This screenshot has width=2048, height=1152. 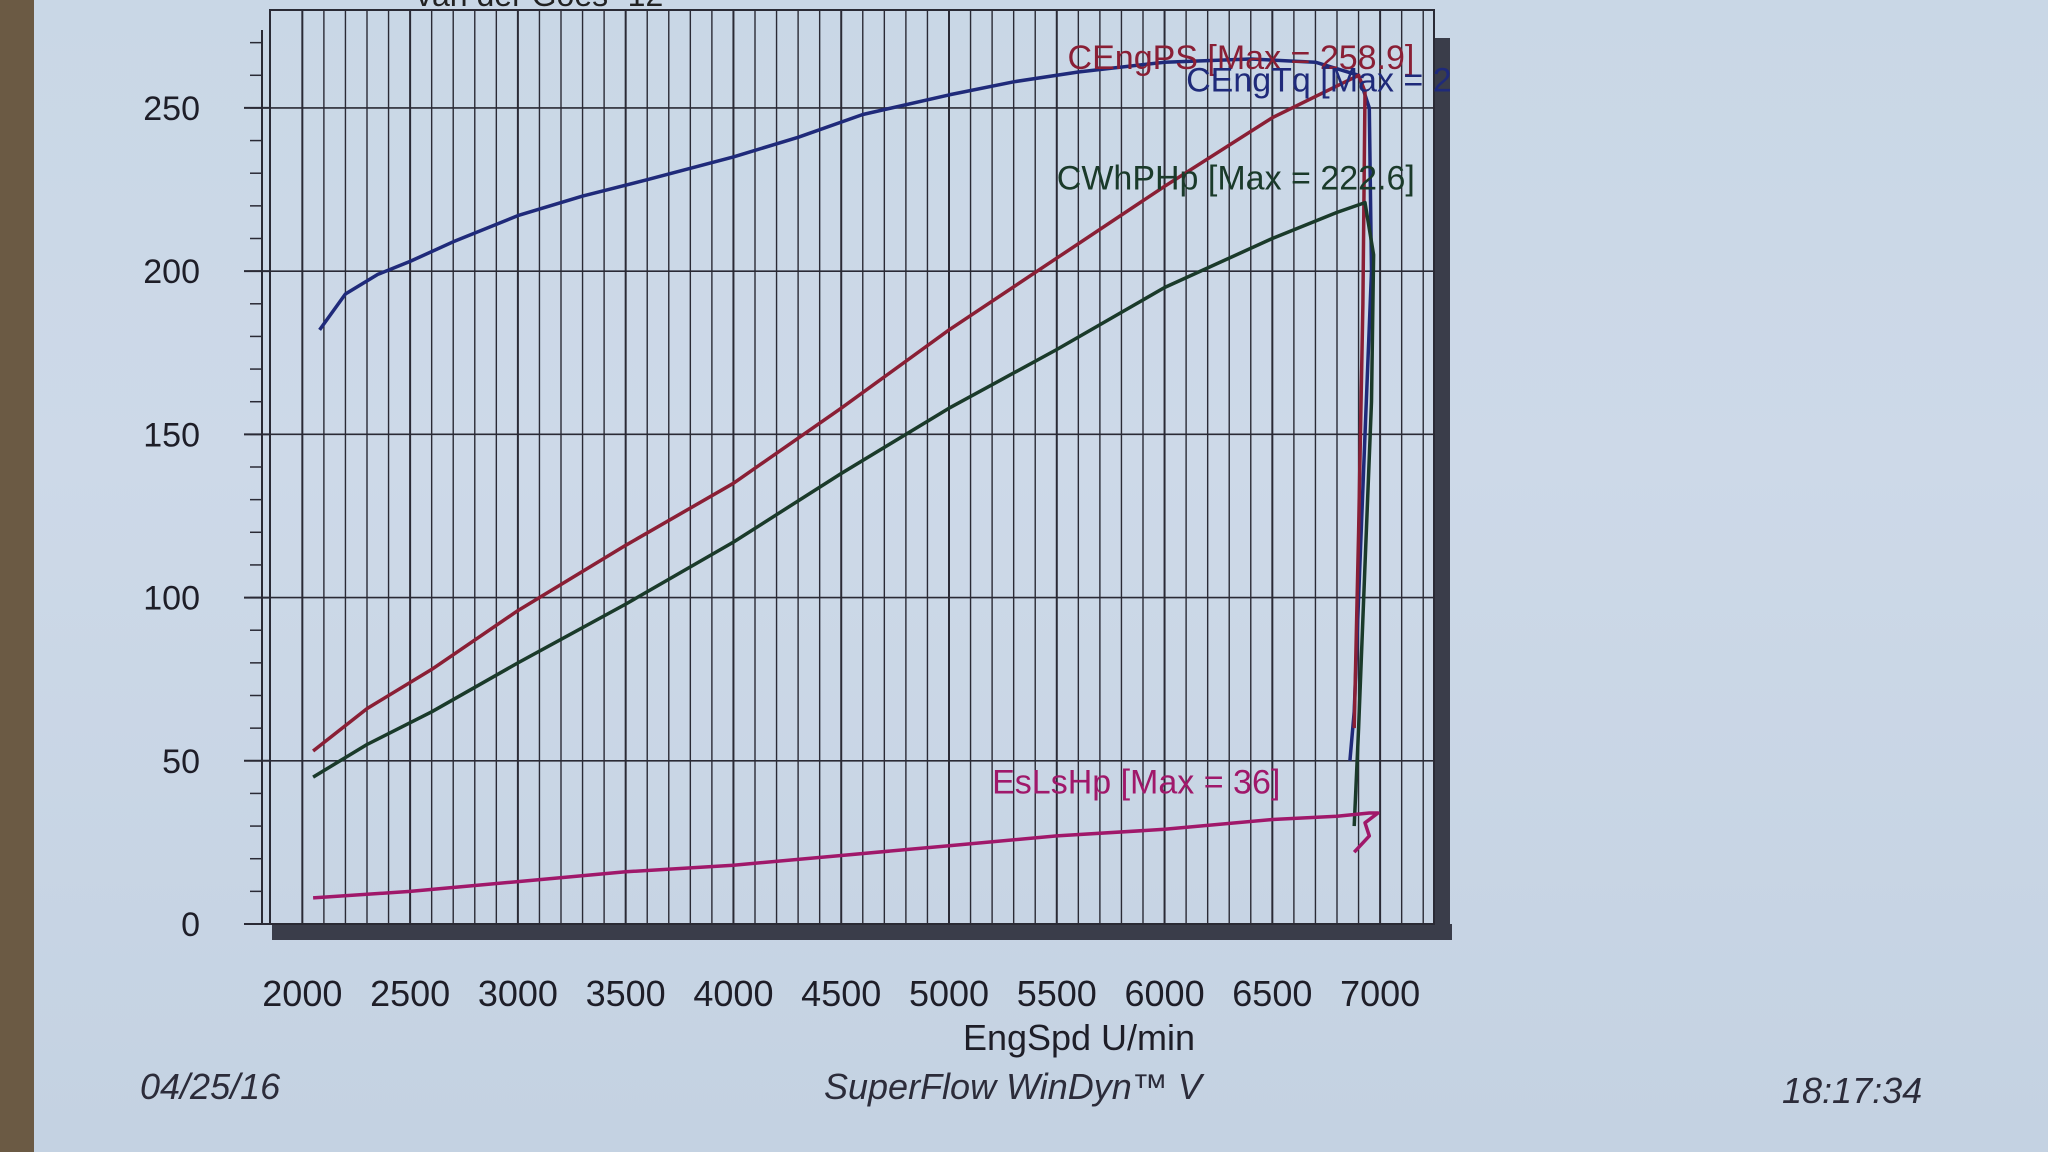 I want to click on shadow-bottom, so click(x=862, y=932).